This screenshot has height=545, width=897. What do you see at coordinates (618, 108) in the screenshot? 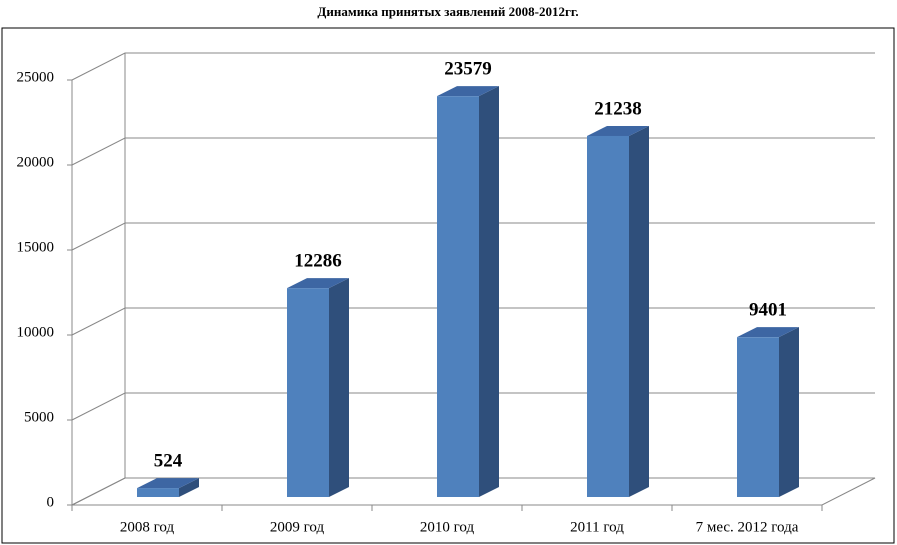
I see `value-label: 21238` at bounding box center [618, 108].